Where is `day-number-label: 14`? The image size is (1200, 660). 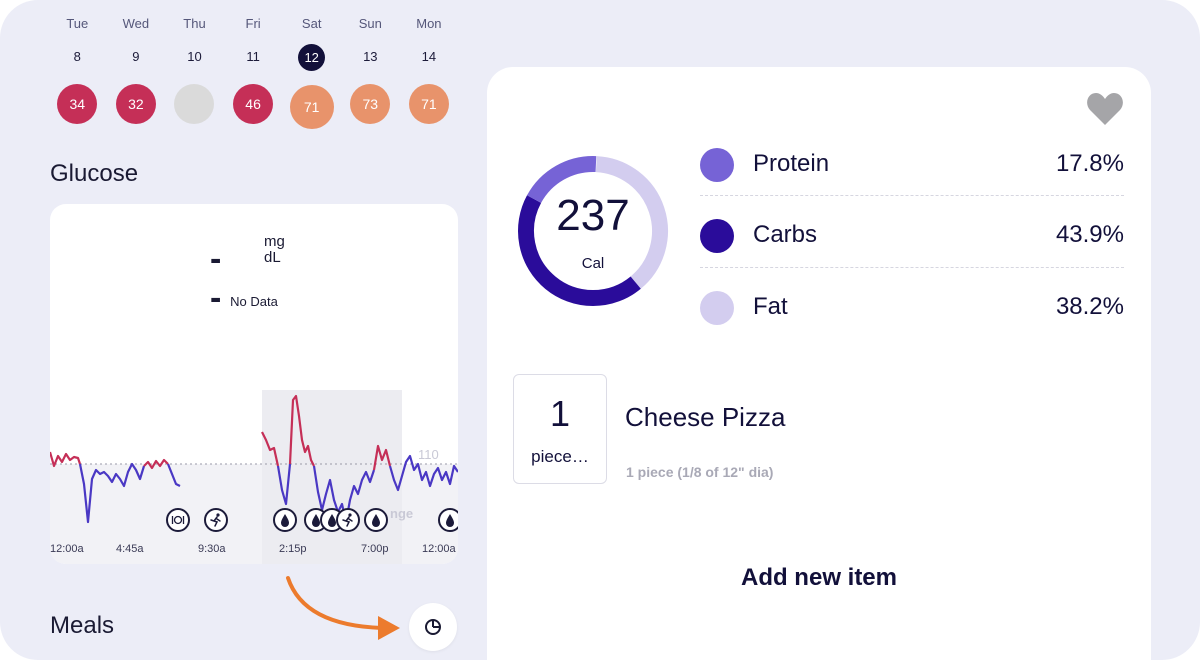
day-number-label: 14 is located at coordinates (429, 56).